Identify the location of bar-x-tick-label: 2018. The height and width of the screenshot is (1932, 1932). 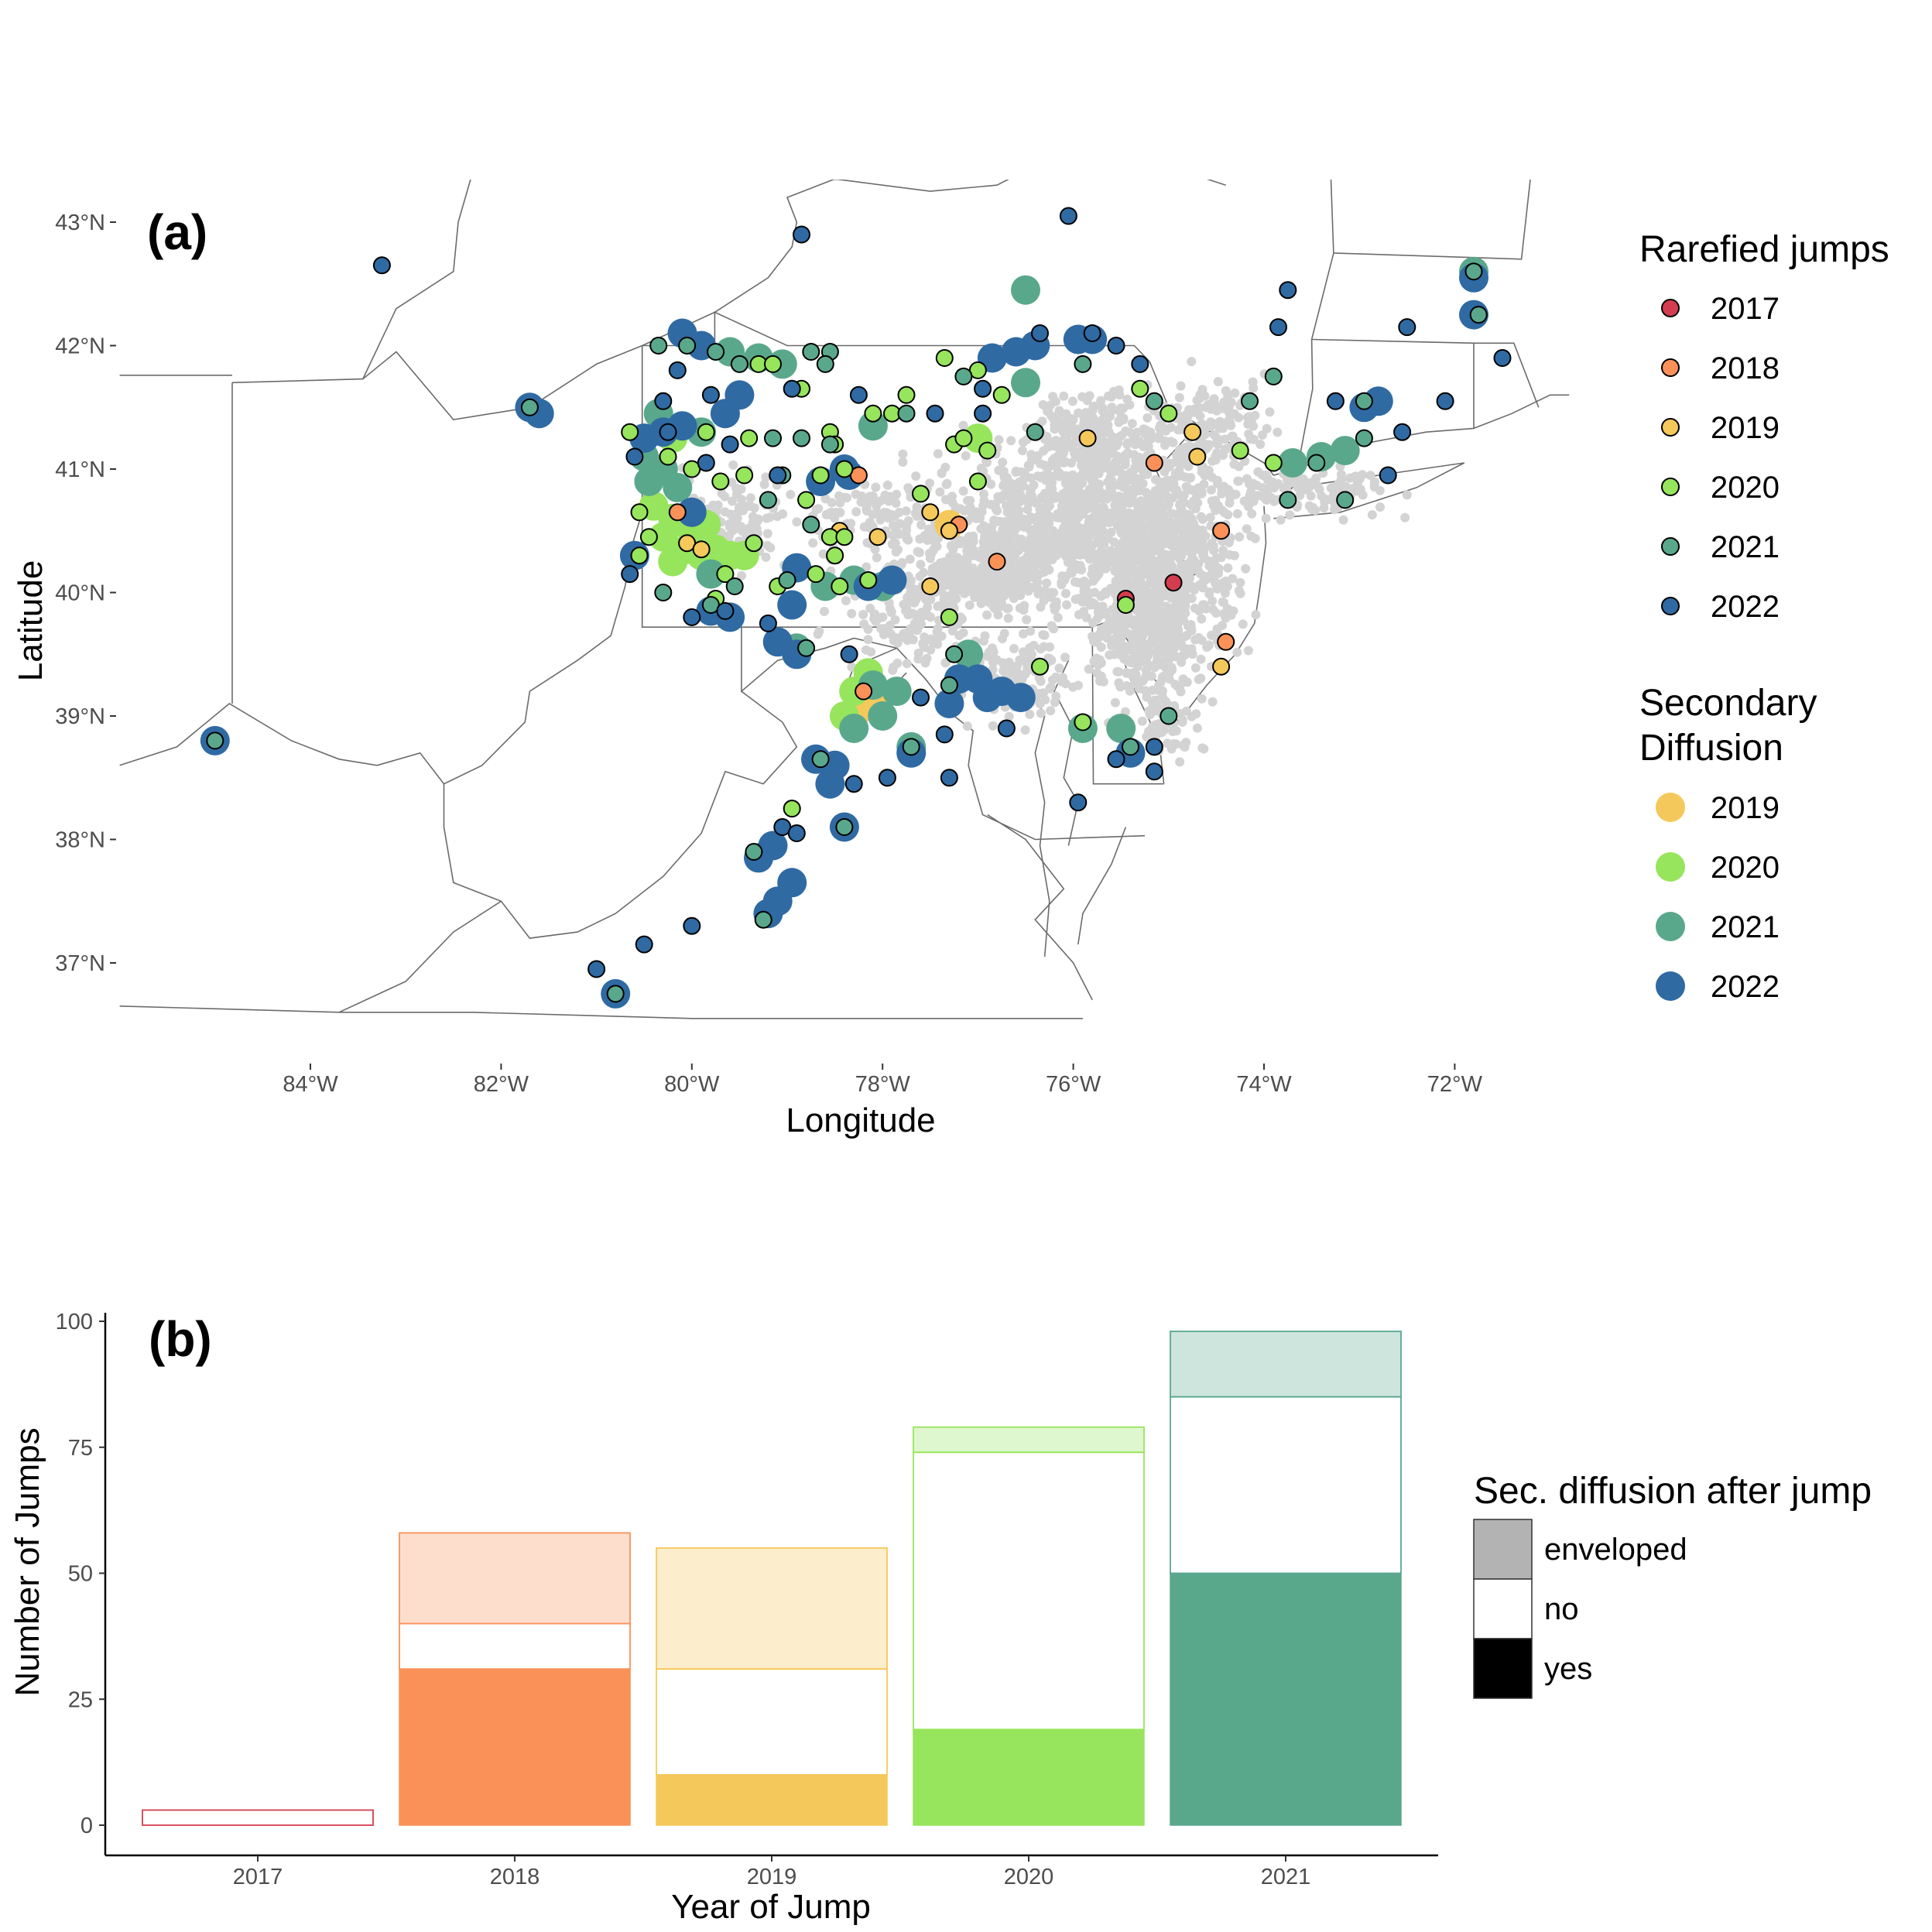
(515, 1877).